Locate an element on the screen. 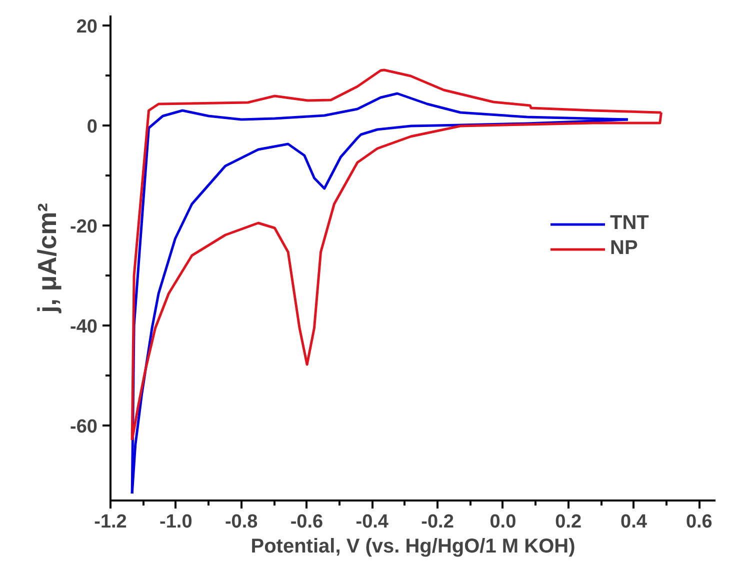 The width and height of the screenshot is (738, 570). legend-label: NP is located at coordinates (624, 248).